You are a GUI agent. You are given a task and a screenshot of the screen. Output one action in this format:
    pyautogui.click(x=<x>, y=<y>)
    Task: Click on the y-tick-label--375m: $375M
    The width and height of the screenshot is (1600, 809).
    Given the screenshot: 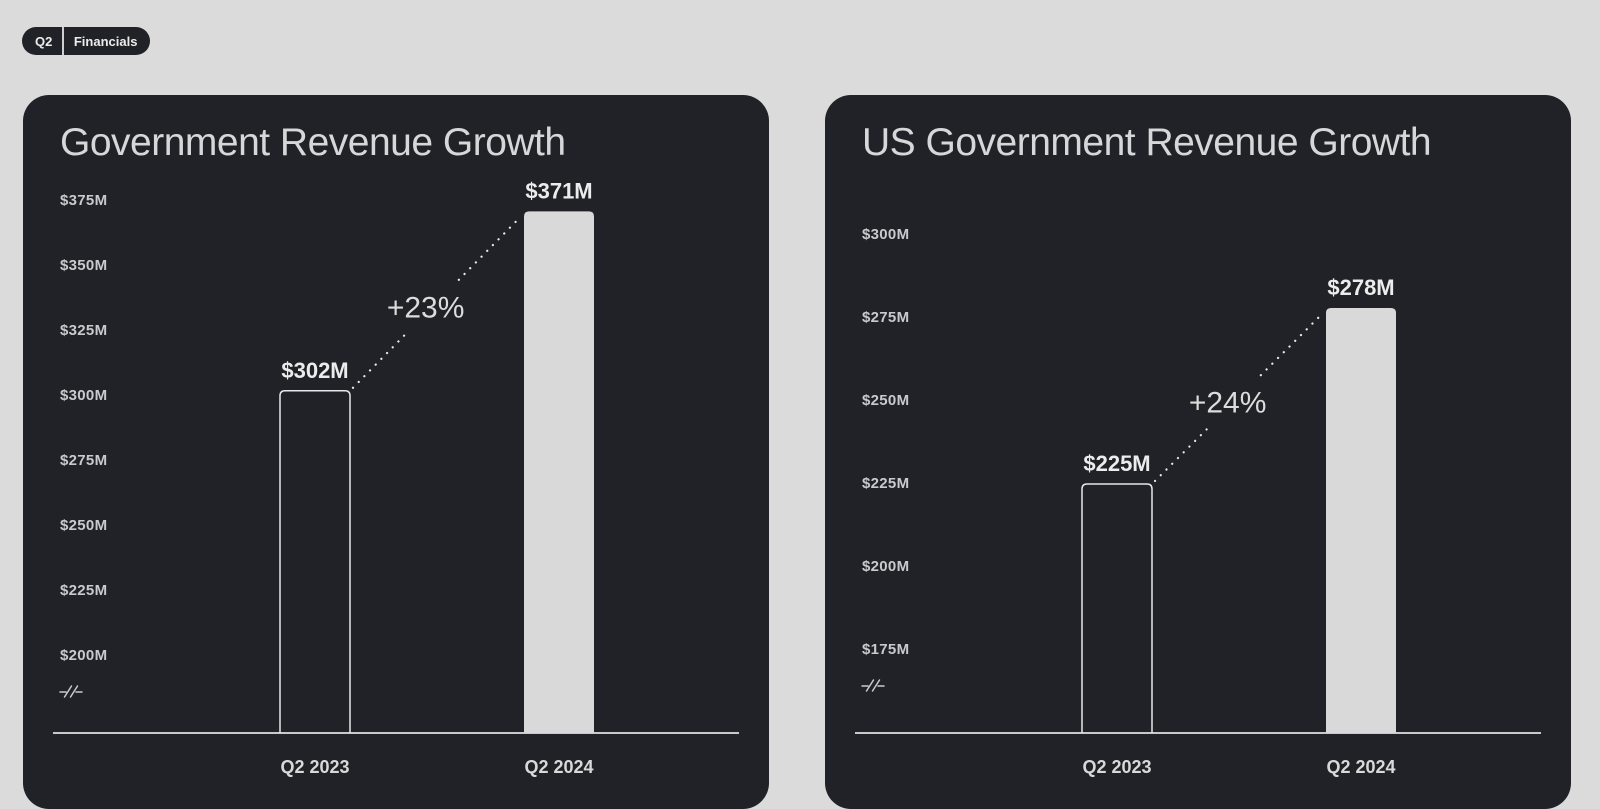 What is the action you would take?
    pyautogui.click(x=83, y=200)
    